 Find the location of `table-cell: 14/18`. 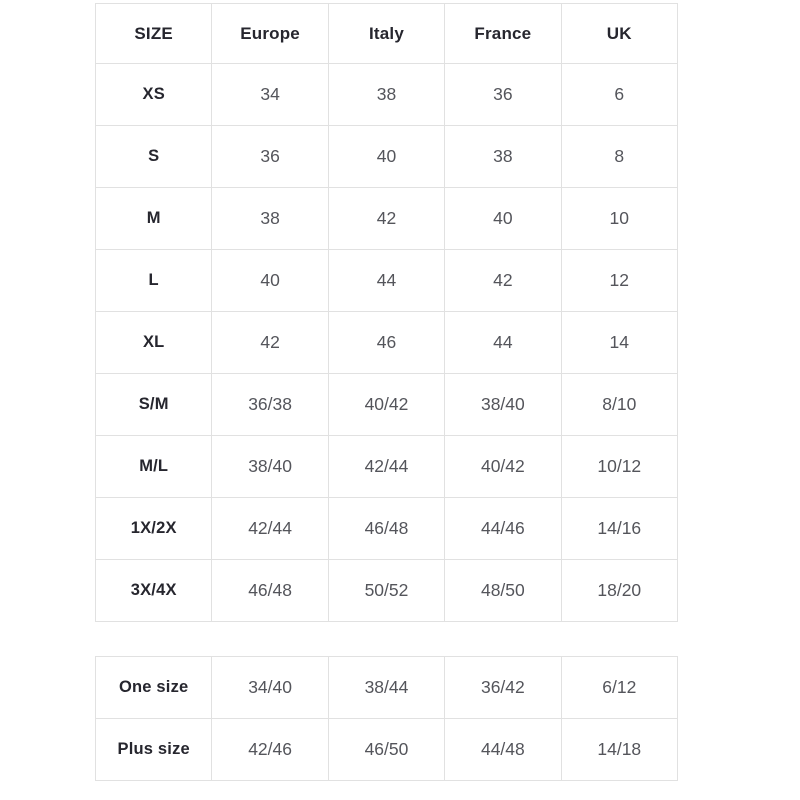

table-cell: 14/18 is located at coordinates (619, 749).